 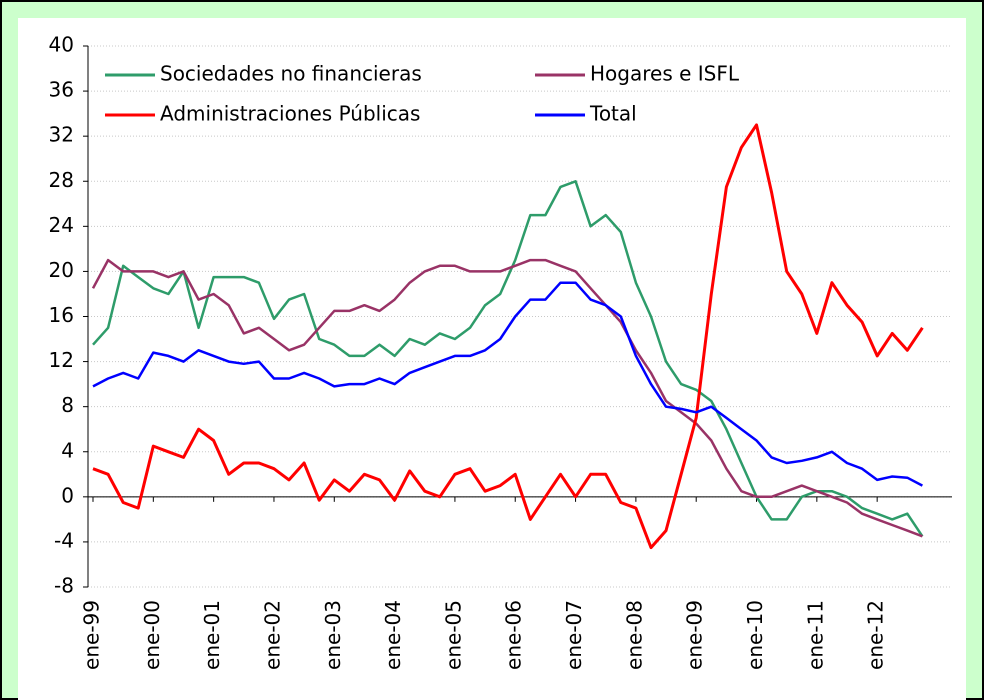 What do you see at coordinates (61, 45) in the screenshot?
I see `y-tick-label: 40` at bounding box center [61, 45].